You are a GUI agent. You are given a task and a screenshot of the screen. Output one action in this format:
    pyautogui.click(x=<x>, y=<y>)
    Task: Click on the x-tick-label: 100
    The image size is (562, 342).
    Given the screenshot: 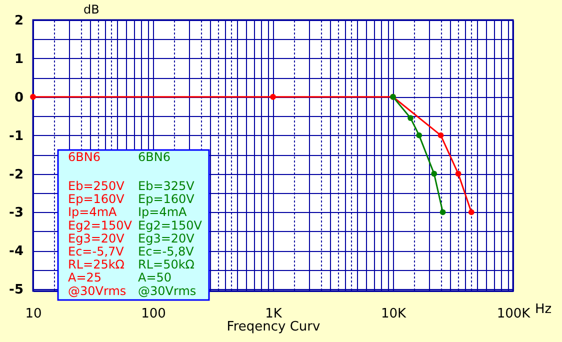 What is the action you would take?
    pyautogui.click(x=153, y=314)
    